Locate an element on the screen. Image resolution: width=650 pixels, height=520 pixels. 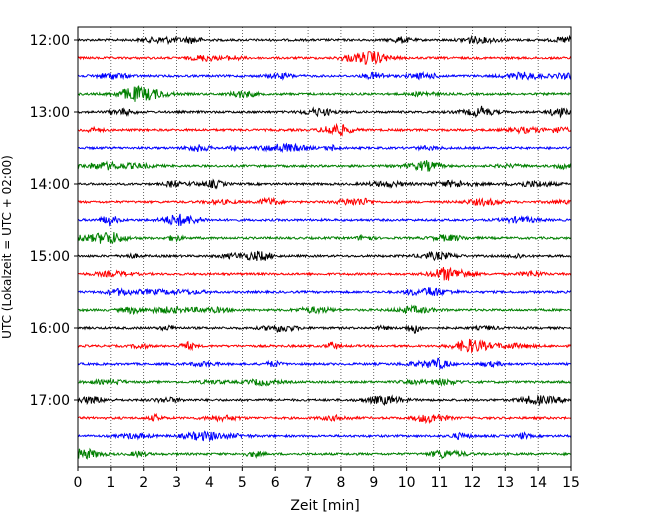
x-tick-label-6: 6 is located at coordinates (275, 483).